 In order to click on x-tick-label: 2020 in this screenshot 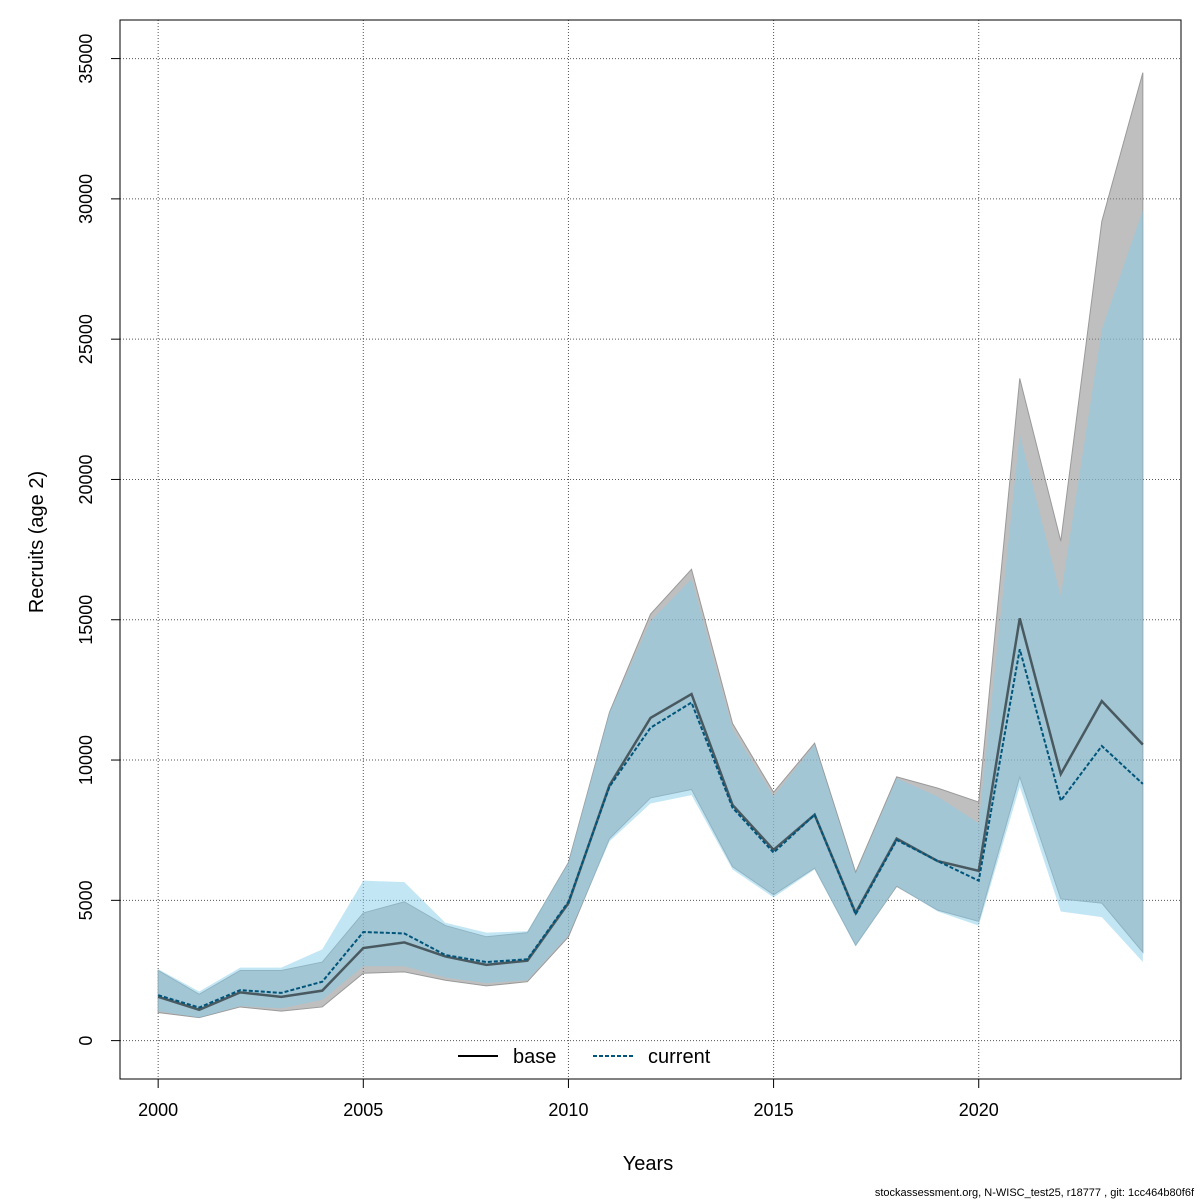, I will do `click(979, 1110)`.